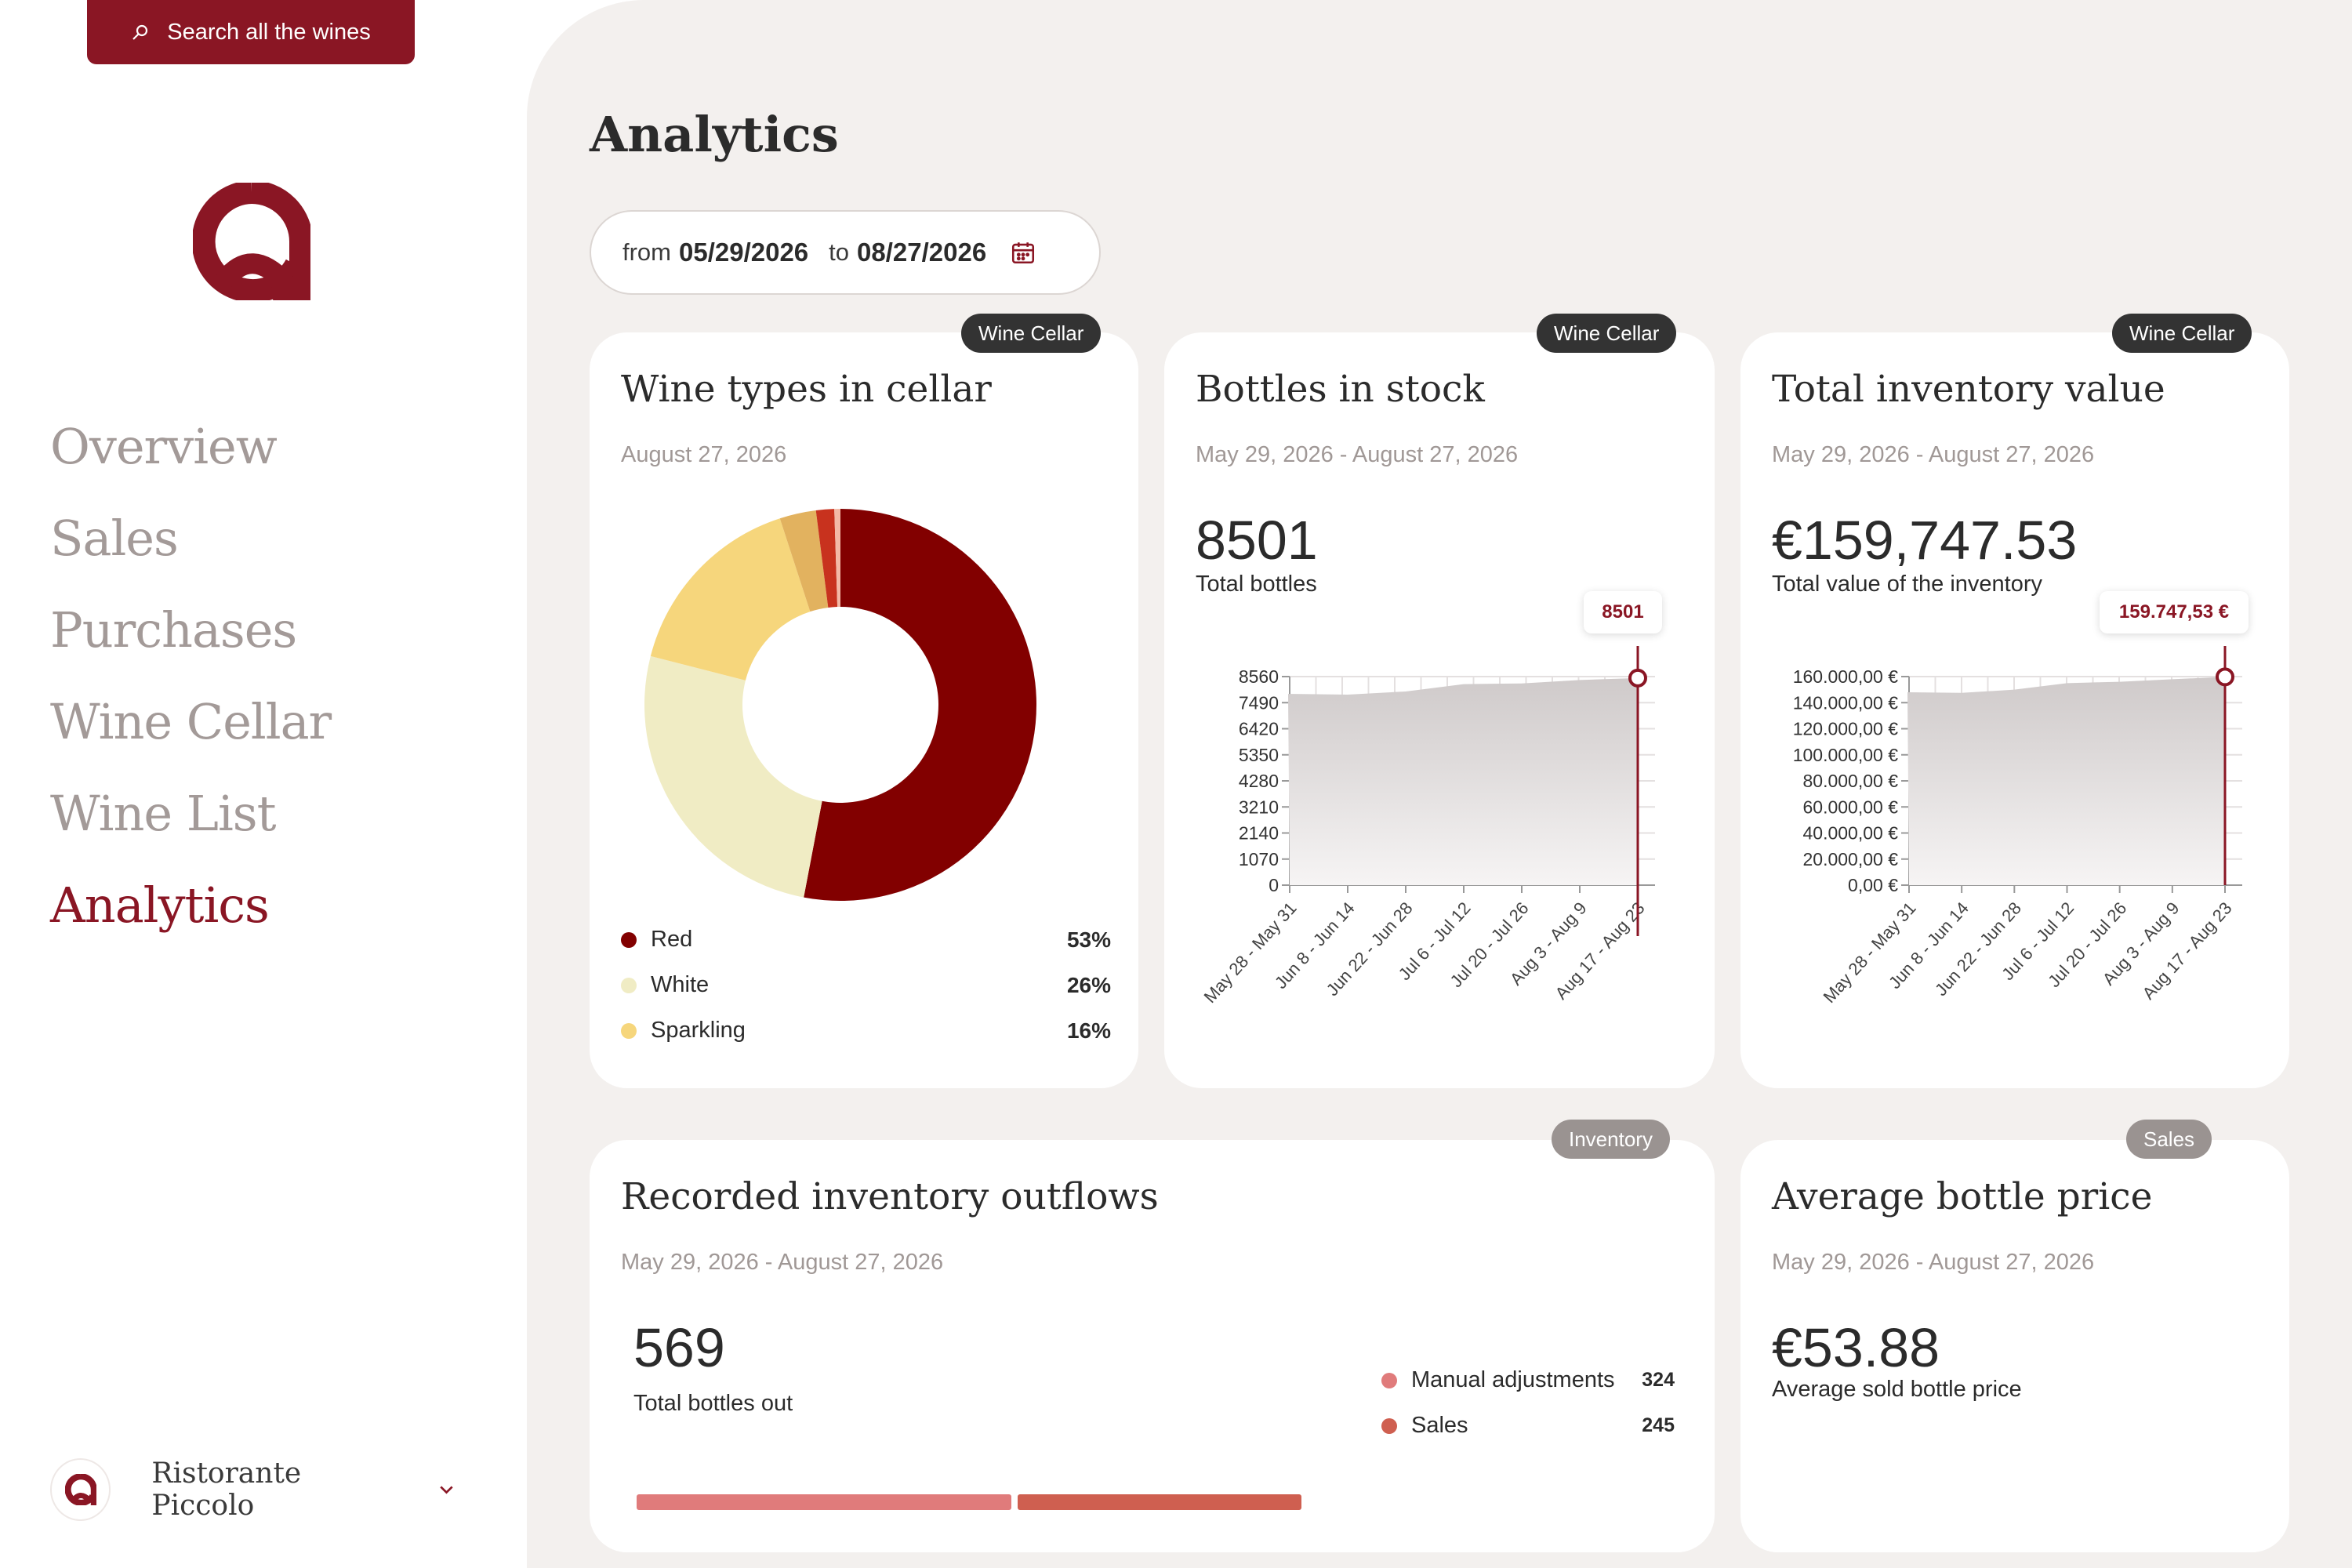  Describe the element at coordinates (1907, 584) in the screenshot. I see `inventory-total-label: Total value of the inventory` at that location.